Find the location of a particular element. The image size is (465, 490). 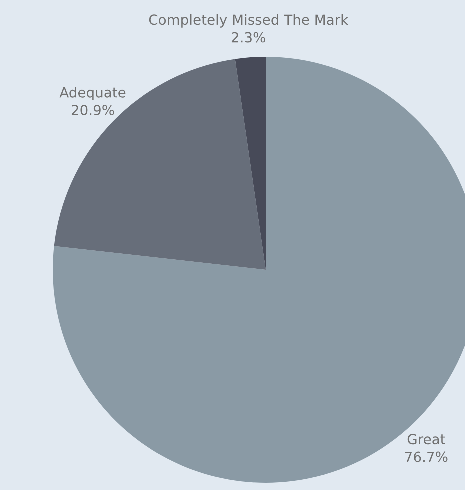

data-label: 2.3% is located at coordinates (249, 37).